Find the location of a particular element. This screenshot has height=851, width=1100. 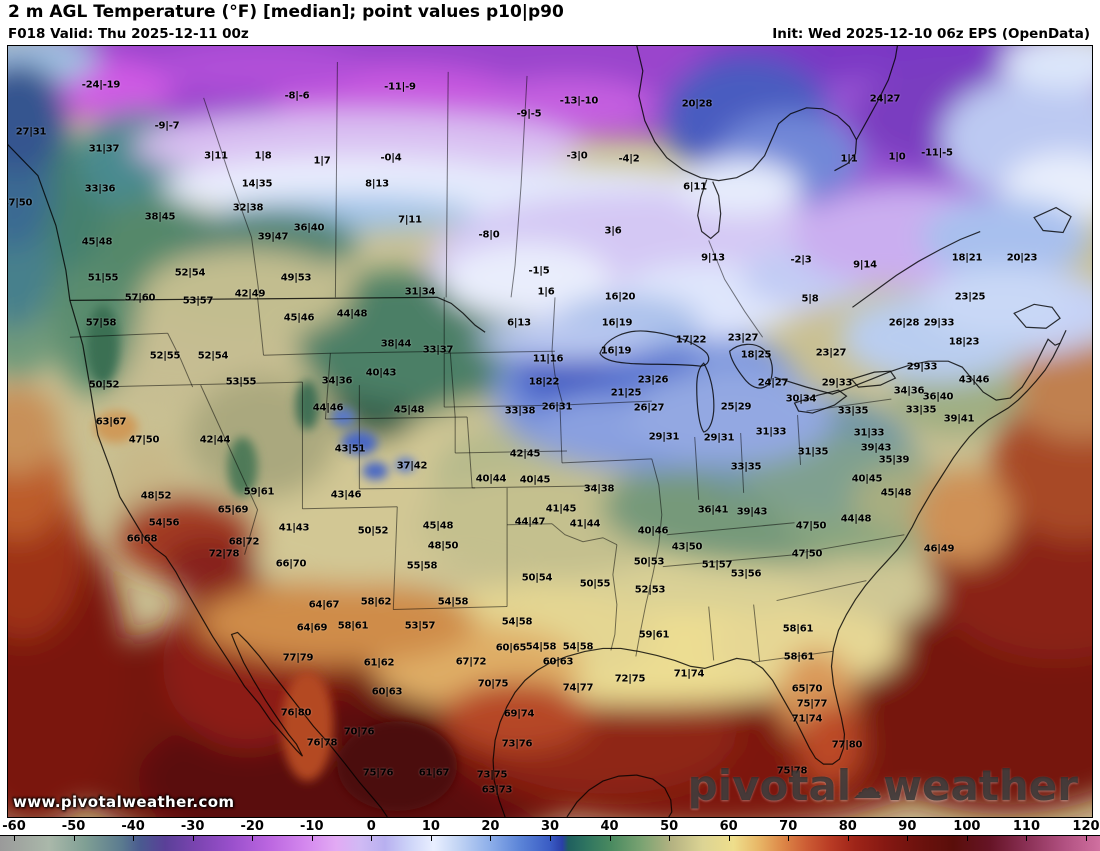

point-value-label: 42|49 is located at coordinates (250, 294).